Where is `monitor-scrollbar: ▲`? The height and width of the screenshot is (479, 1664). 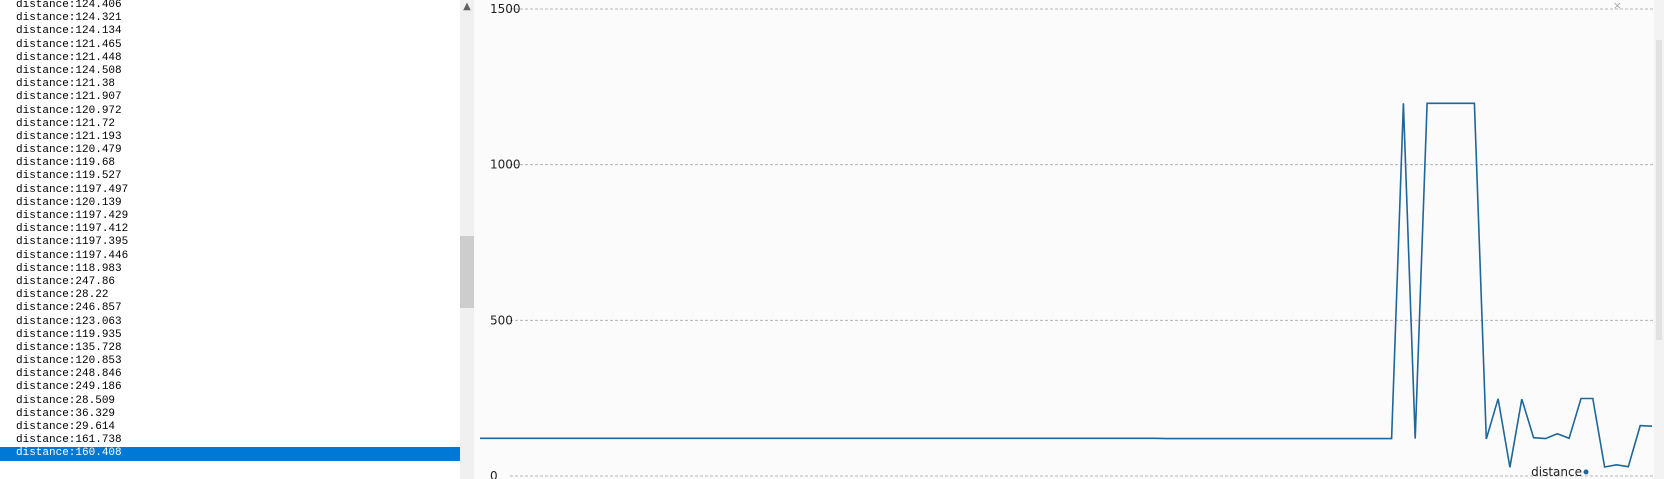 monitor-scrollbar: ▲ is located at coordinates (467, 239).